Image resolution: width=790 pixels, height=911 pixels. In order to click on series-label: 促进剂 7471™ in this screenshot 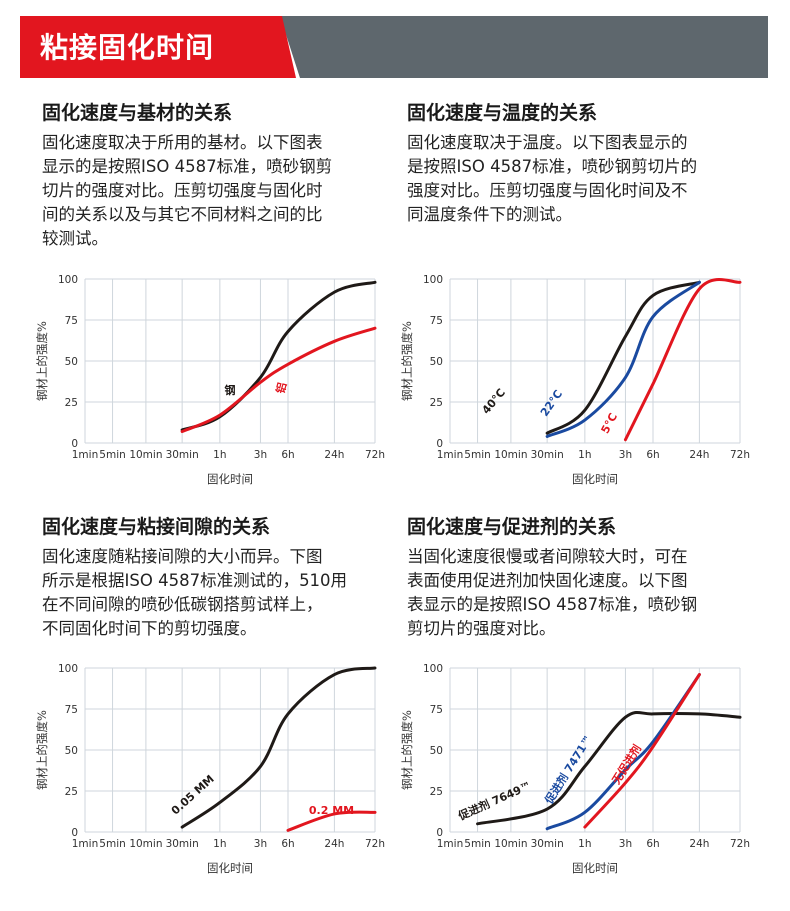, I will do `click(568, 769)`.